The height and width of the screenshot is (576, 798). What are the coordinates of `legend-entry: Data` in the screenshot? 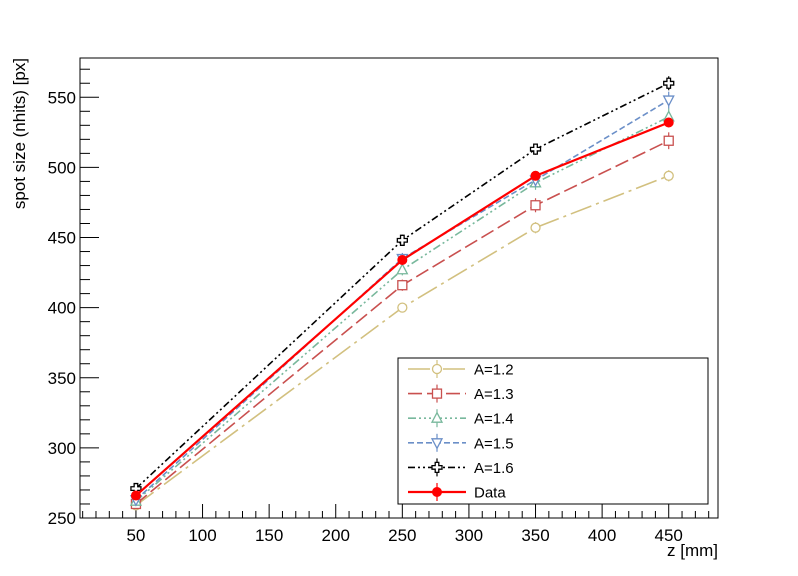 It's located at (457, 492).